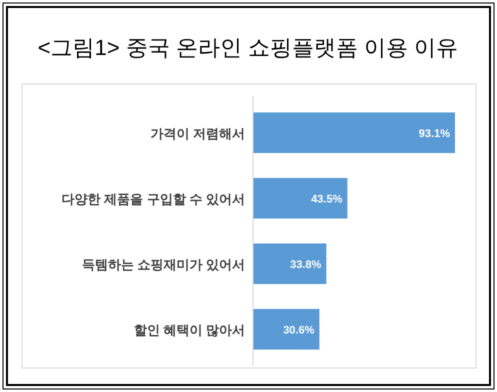  Describe the element at coordinates (248, 47) in the screenshot. I see `chart-title: <그림1> 중국 온라인 쇼핑플랫폼 이용 이유` at that location.